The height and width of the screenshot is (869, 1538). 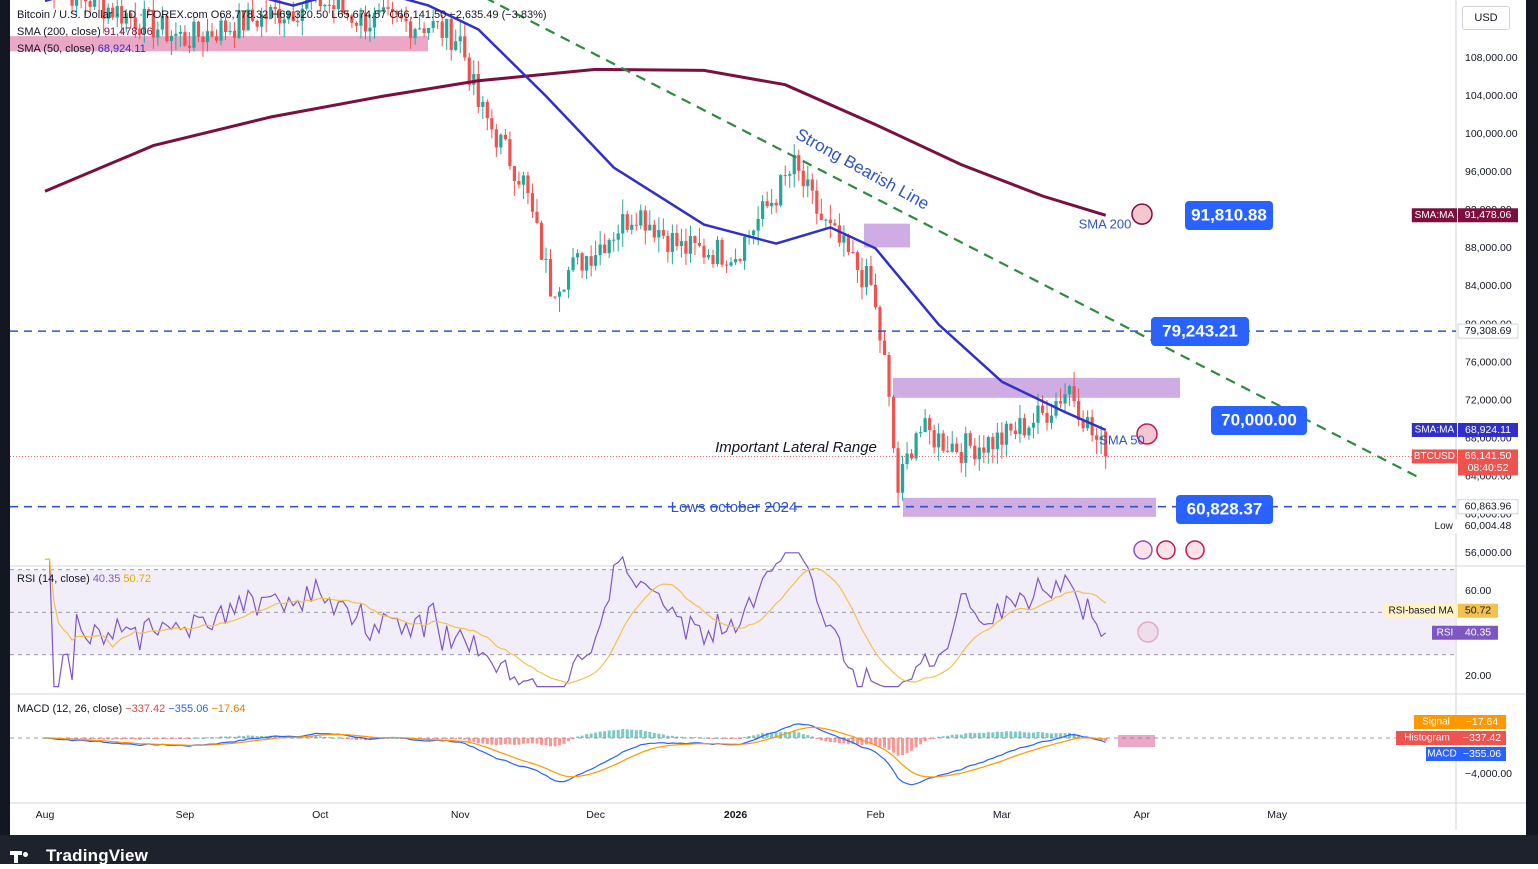 I want to click on sma50-marker, so click(x=1147, y=434).